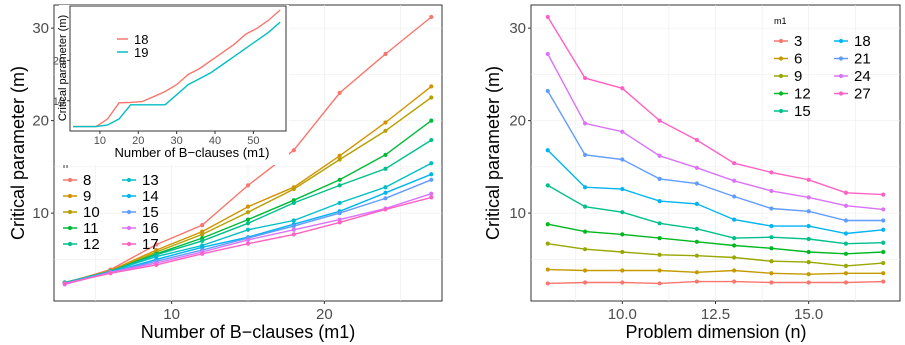 Image resolution: width=905 pixels, height=345 pixels. Describe the element at coordinates (862, 76) in the screenshot. I see `legend-label: 24` at that location.